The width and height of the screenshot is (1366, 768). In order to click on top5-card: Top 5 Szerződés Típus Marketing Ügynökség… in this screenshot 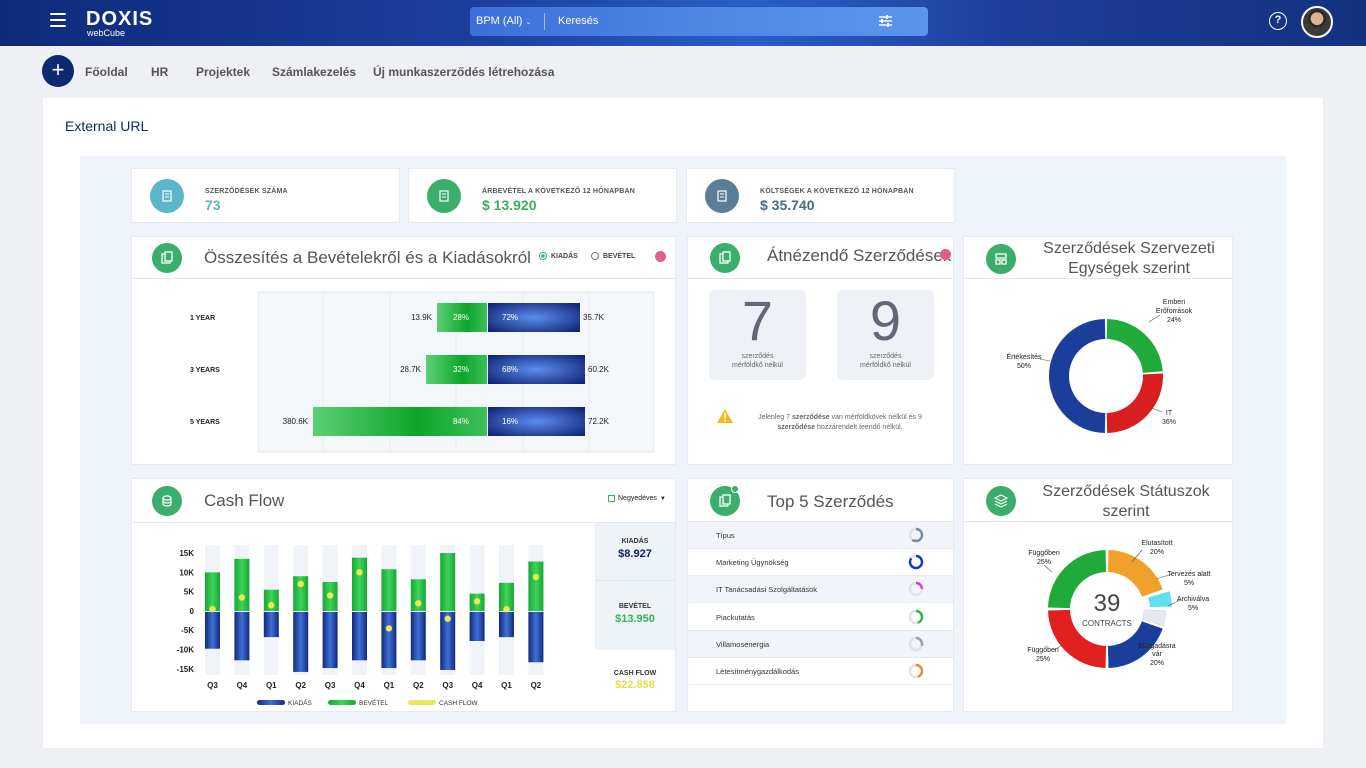, I will do `click(820, 595)`.